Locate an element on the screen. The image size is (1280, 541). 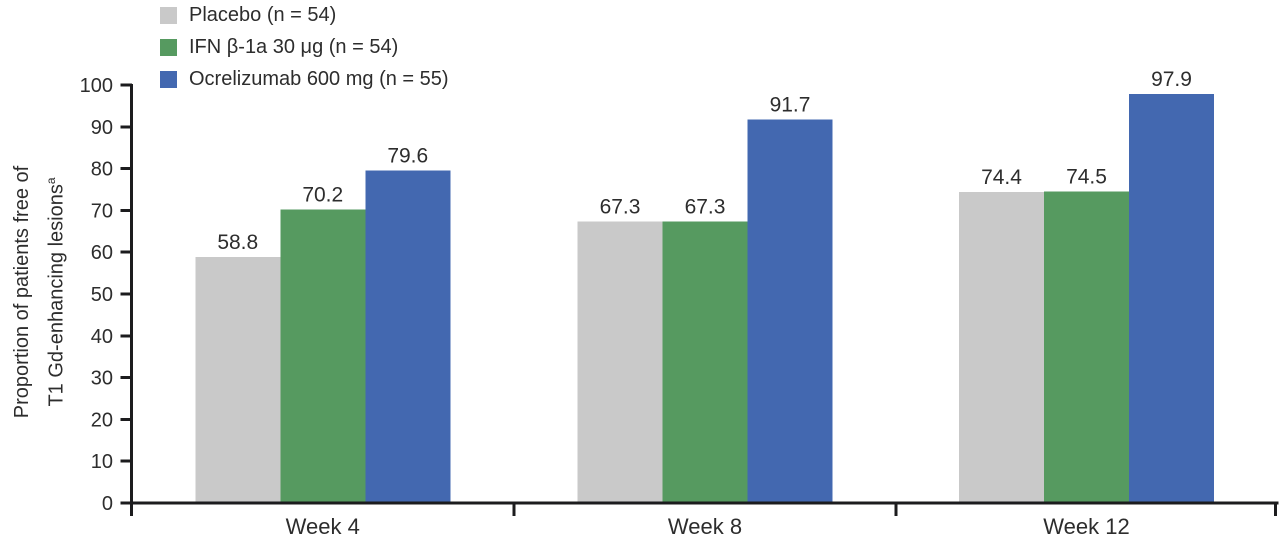
y-tick-label-100: 100 is located at coordinates (96, 86).